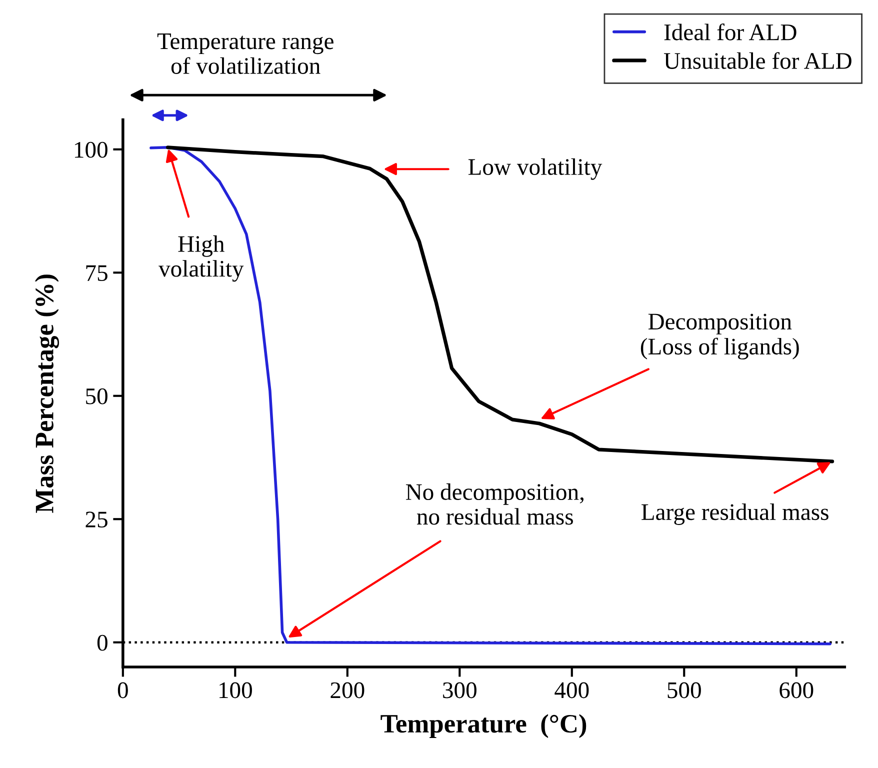 Image resolution: width=878 pixels, height=768 pixels. I want to click on annotation: Decomposition (Loss of ligands), so click(719, 337).